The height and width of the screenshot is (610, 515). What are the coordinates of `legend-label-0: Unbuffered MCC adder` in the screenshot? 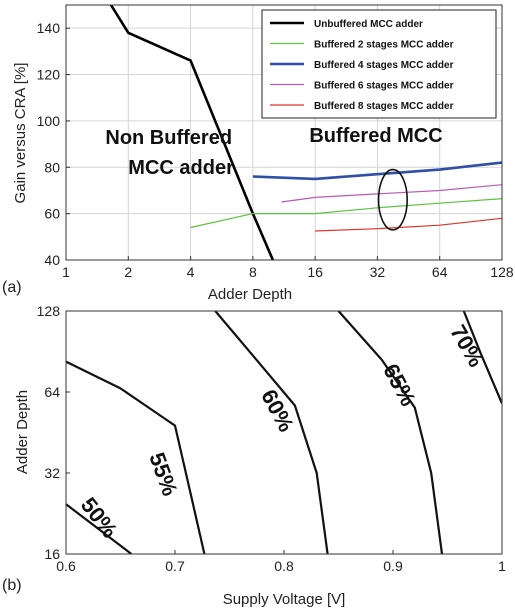 It's located at (368, 24).